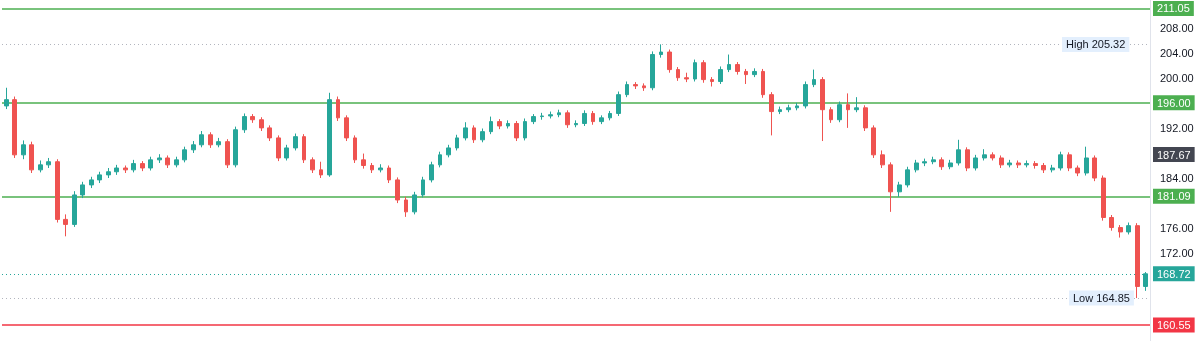  I want to click on y-tick-label: 208.00, so click(1177, 27).